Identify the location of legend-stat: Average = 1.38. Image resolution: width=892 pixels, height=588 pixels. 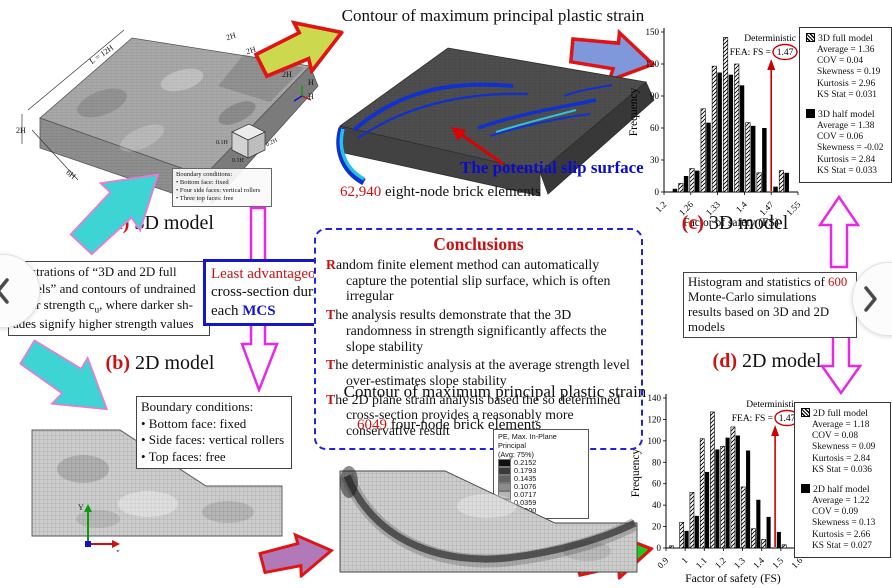
(846, 125).